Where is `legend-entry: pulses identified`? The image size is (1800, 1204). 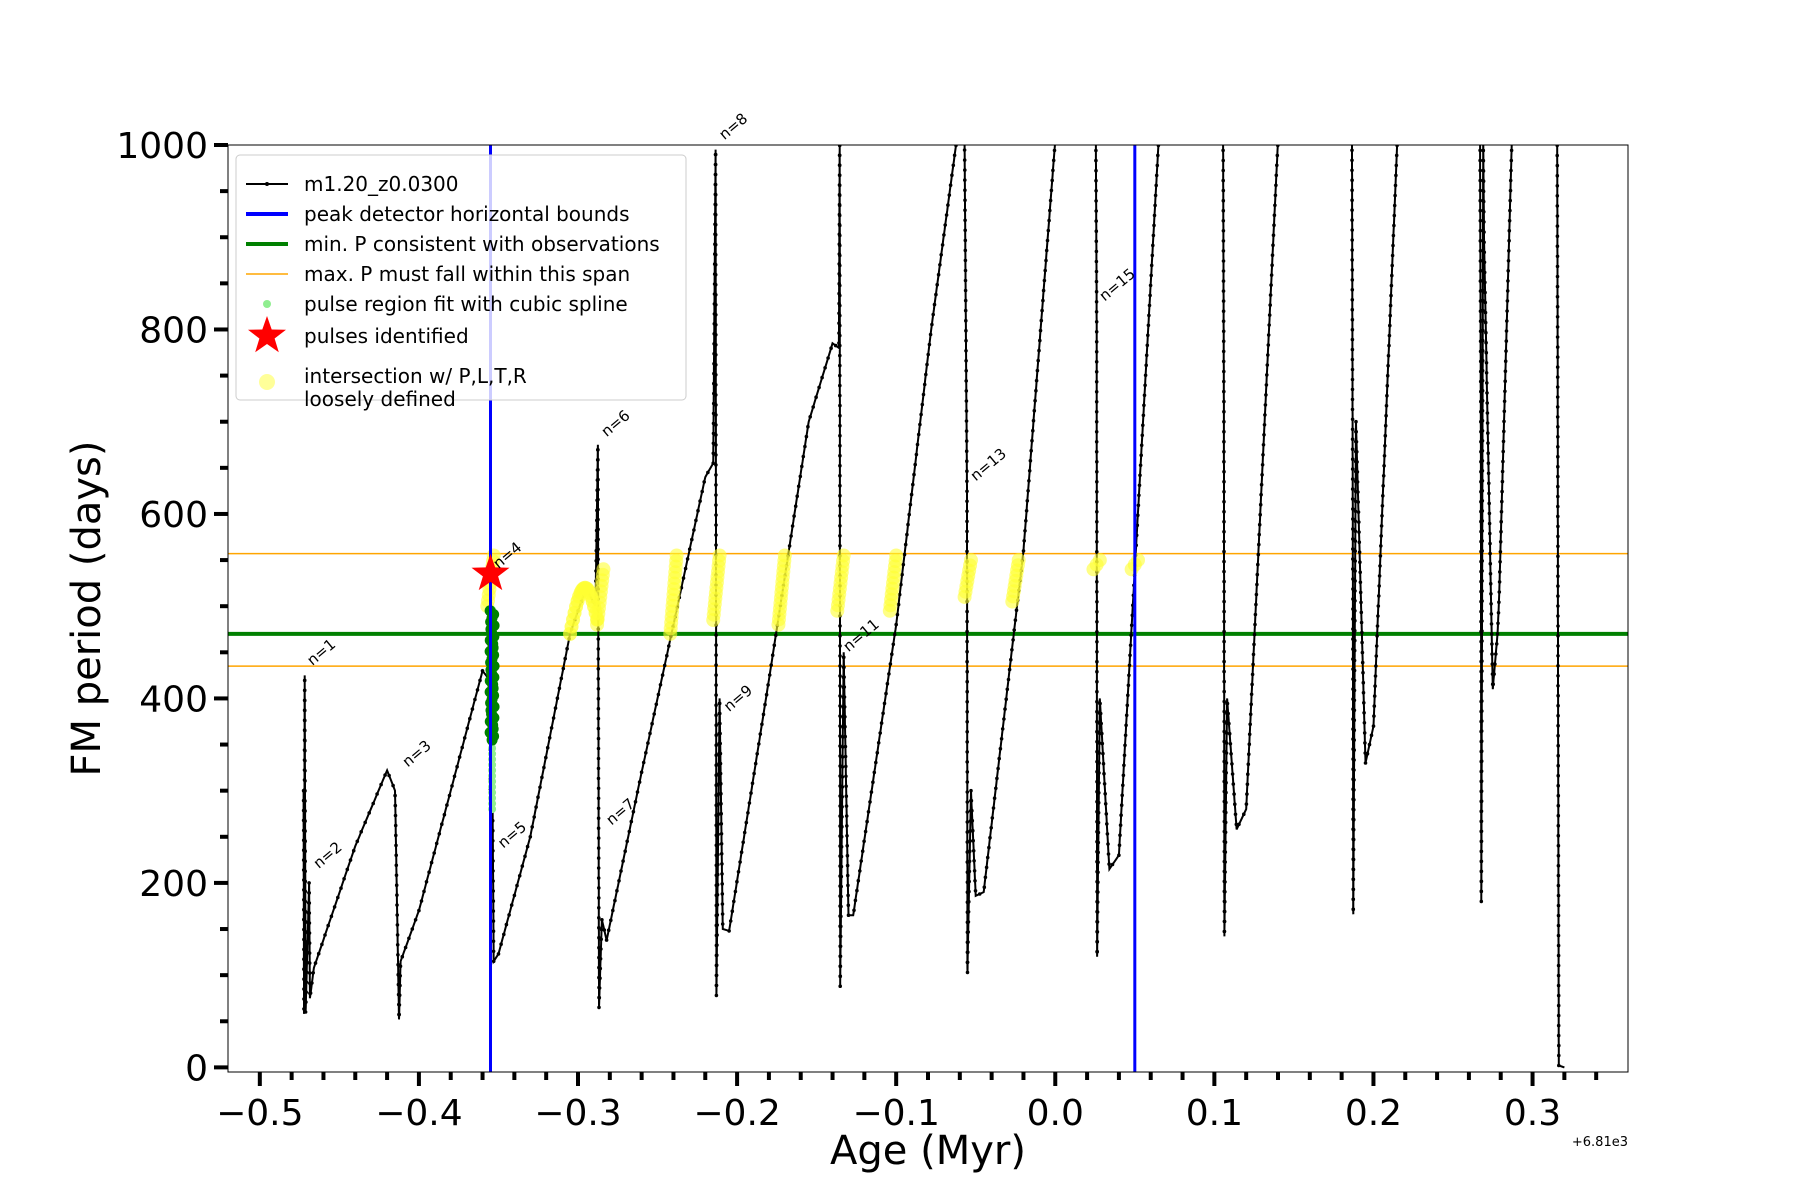
legend-entry: pulses identified is located at coordinates (358, 334).